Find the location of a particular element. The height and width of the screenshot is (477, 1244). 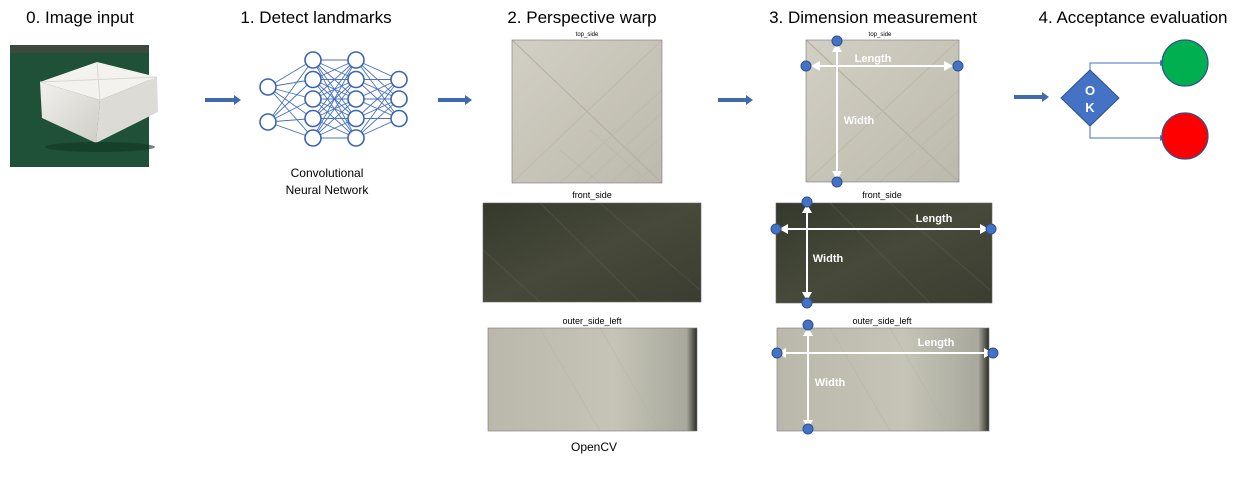

decision-diamond is located at coordinates (1090, 98).